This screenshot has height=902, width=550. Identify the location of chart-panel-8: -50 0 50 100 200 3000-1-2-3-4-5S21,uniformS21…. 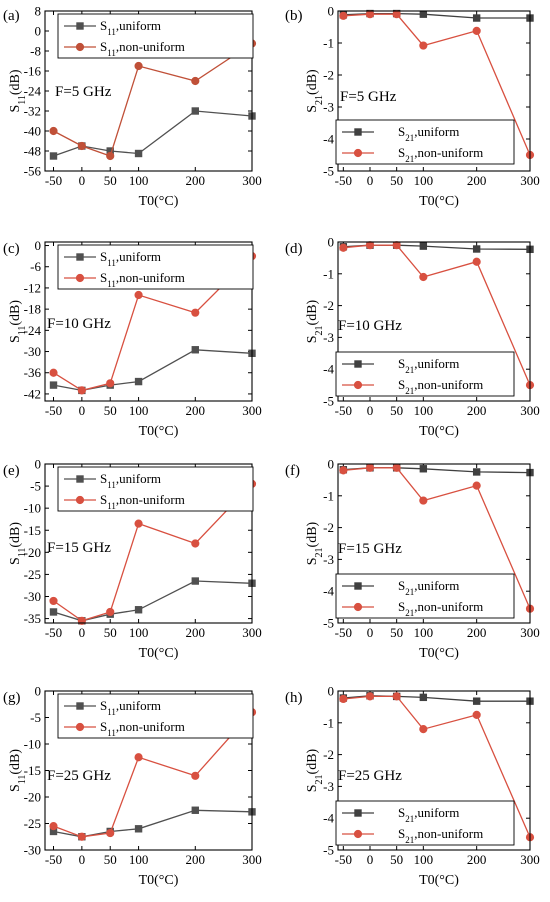
(412, 786).